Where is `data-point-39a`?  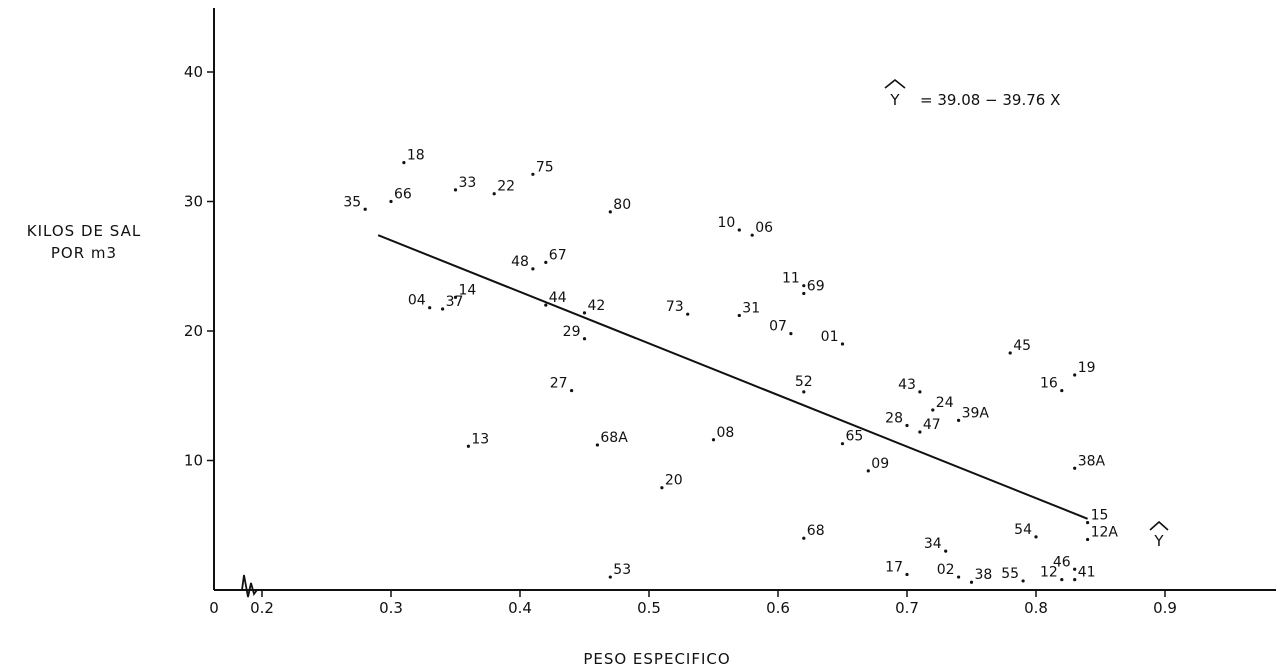
data-point-39a is located at coordinates (959, 420).